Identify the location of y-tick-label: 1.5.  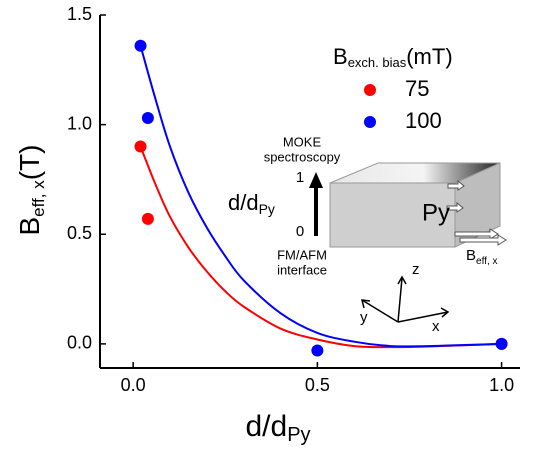
(79, 14).